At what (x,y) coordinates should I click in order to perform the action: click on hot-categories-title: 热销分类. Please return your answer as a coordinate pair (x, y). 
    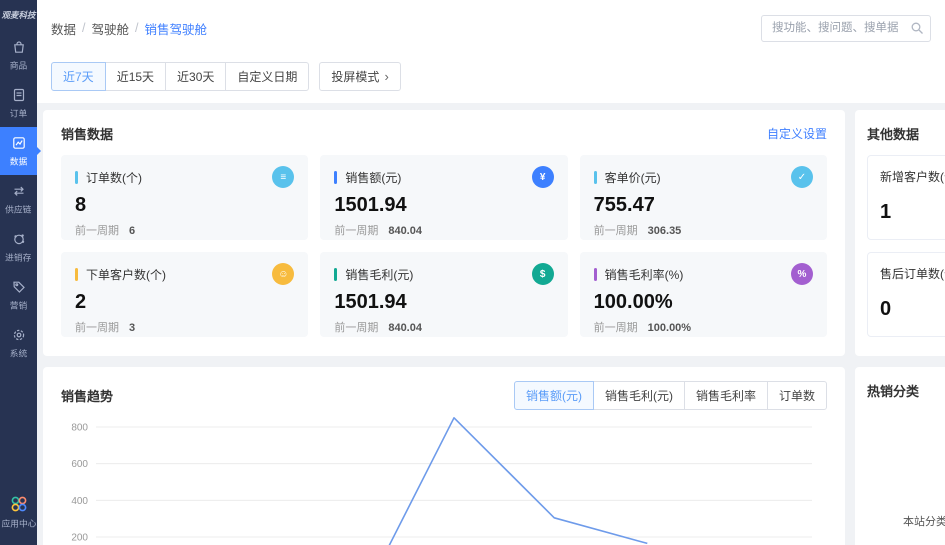
    Looking at the image, I should click on (893, 391).